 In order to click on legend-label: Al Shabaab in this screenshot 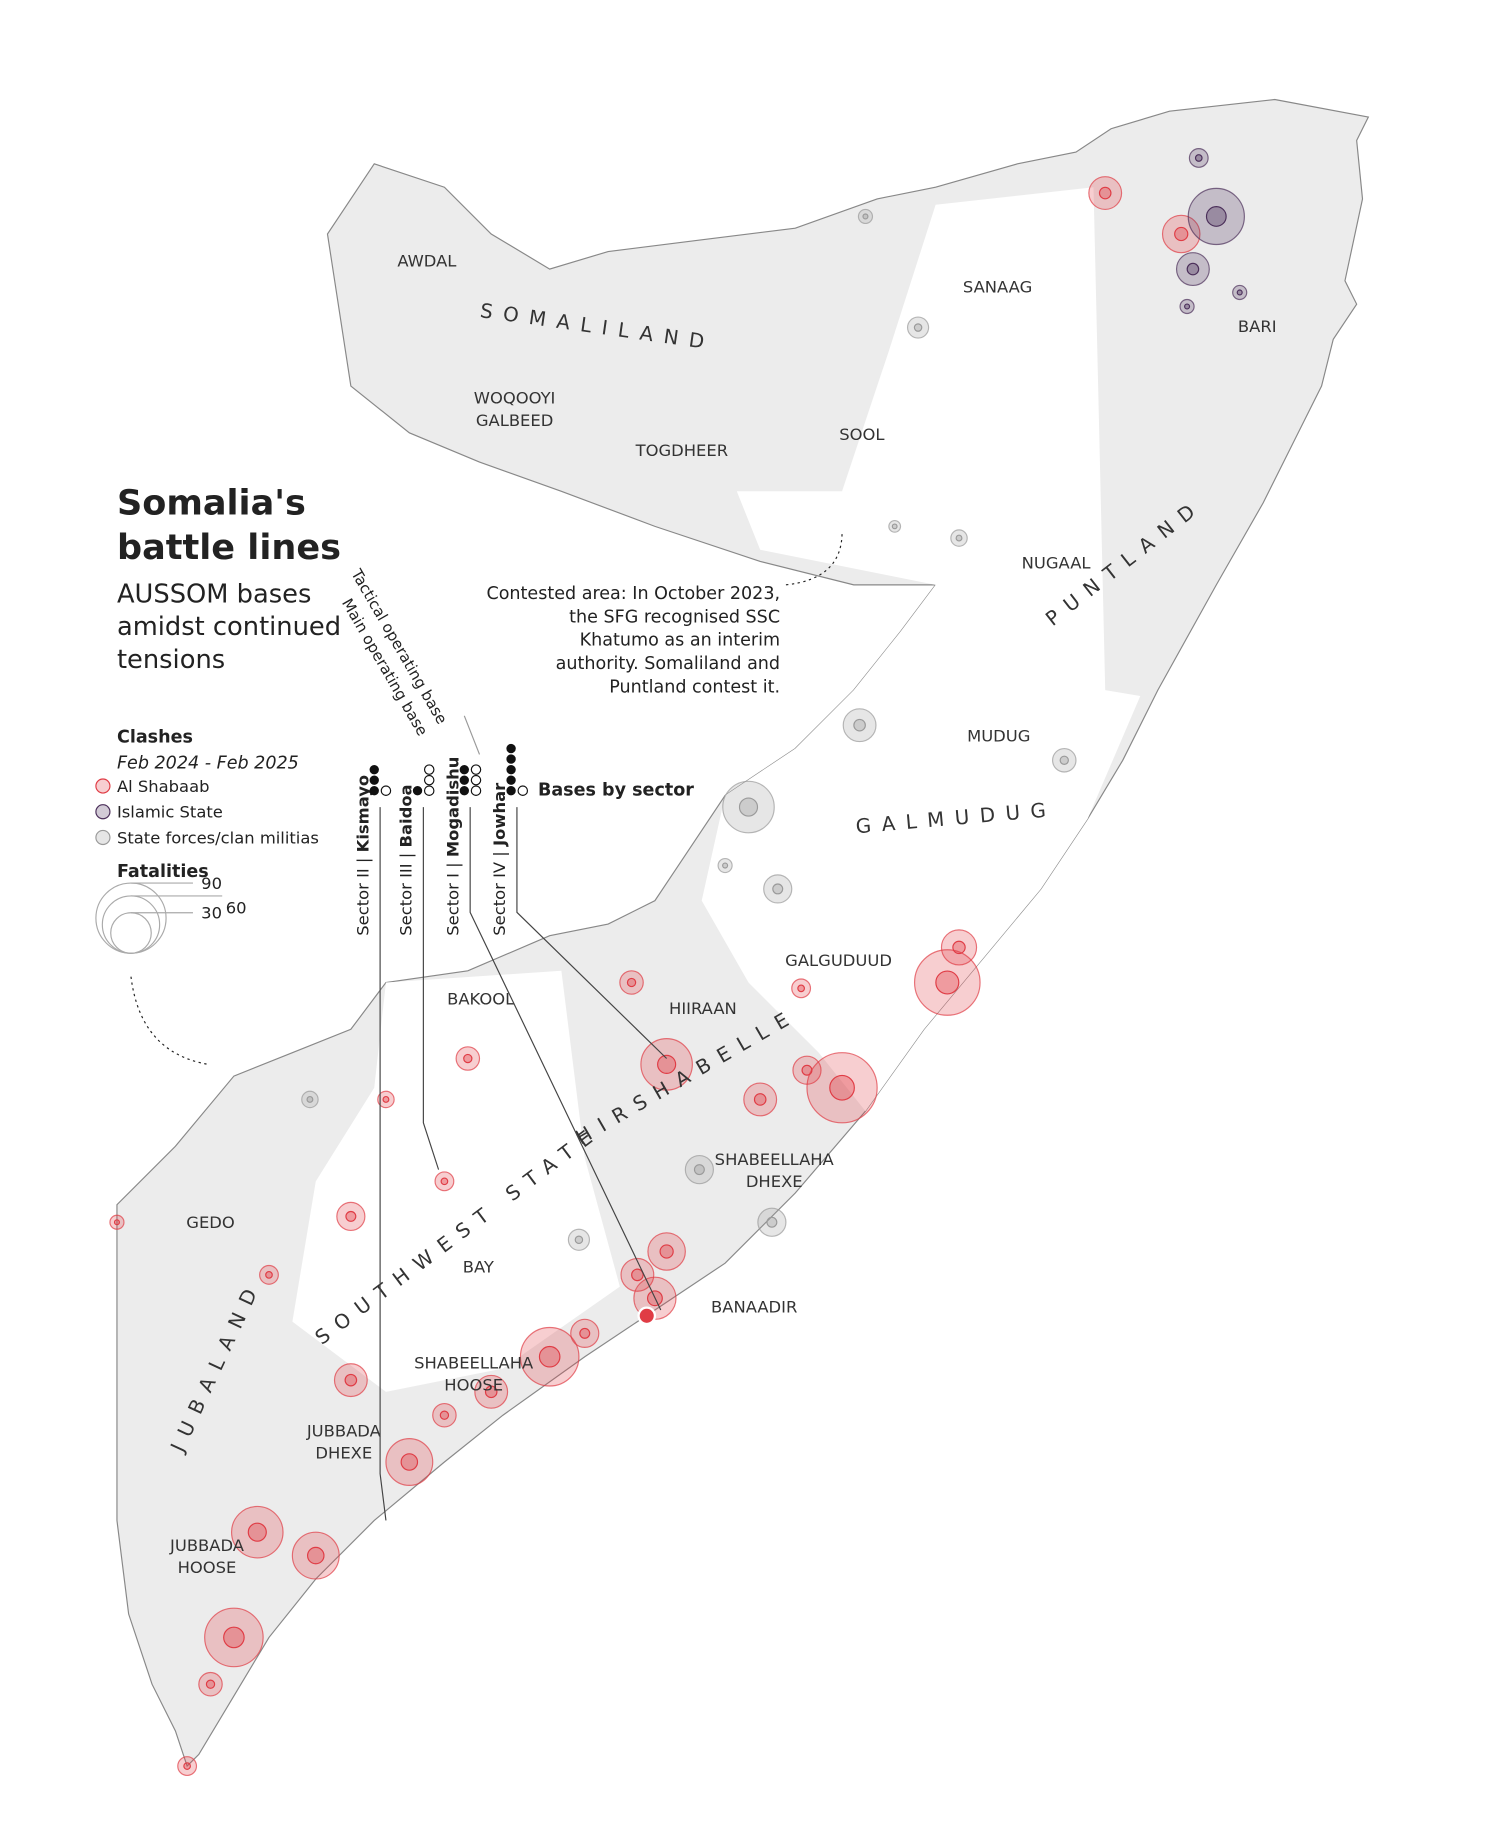, I will do `click(163, 786)`.